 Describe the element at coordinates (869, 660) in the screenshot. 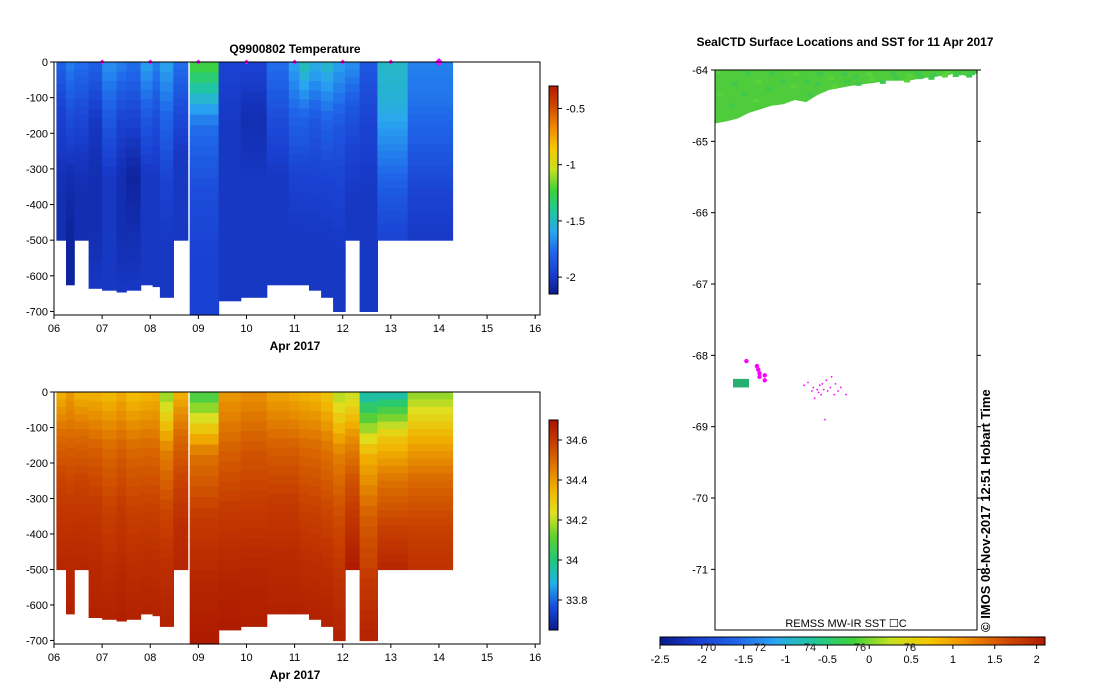

I see `sst-colorbar-tick-label: 0` at that location.